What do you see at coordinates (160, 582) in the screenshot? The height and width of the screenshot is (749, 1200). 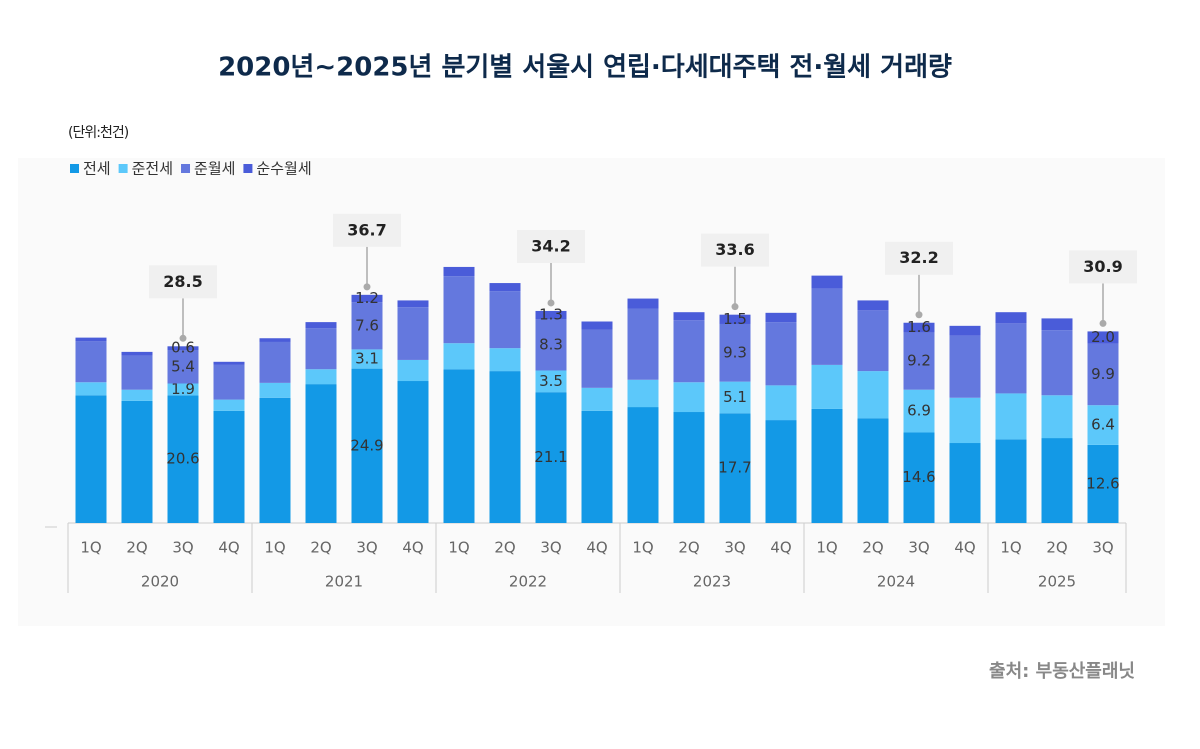 I see `x-group-label: 2020` at bounding box center [160, 582].